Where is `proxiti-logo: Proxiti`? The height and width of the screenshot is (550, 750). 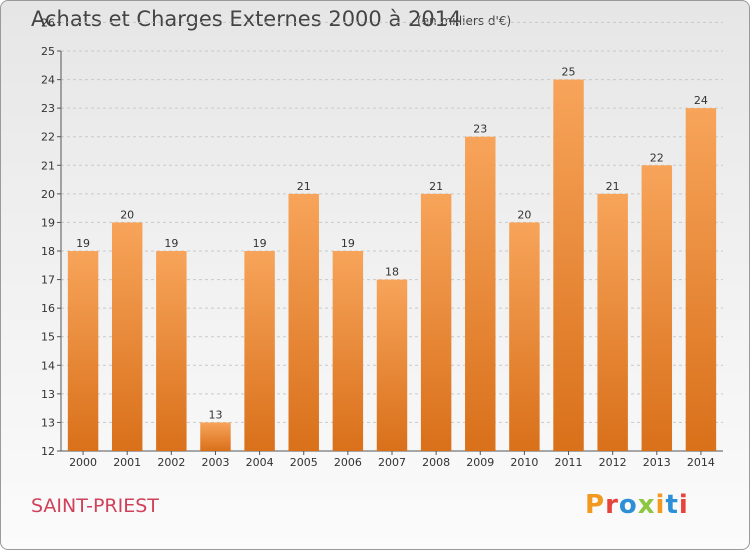
proxiti-logo: Proxiti is located at coordinates (637, 505).